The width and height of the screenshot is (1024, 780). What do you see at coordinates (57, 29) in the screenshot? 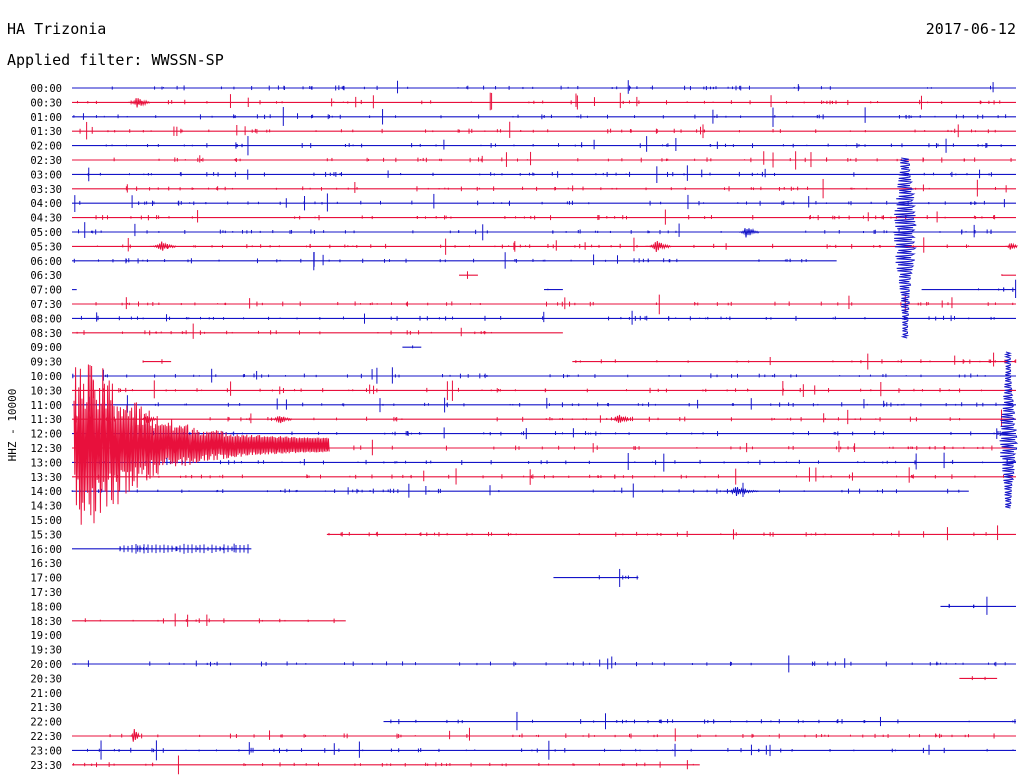
I see `station-title: HA Trizonia` at bounding box center [57, 29].